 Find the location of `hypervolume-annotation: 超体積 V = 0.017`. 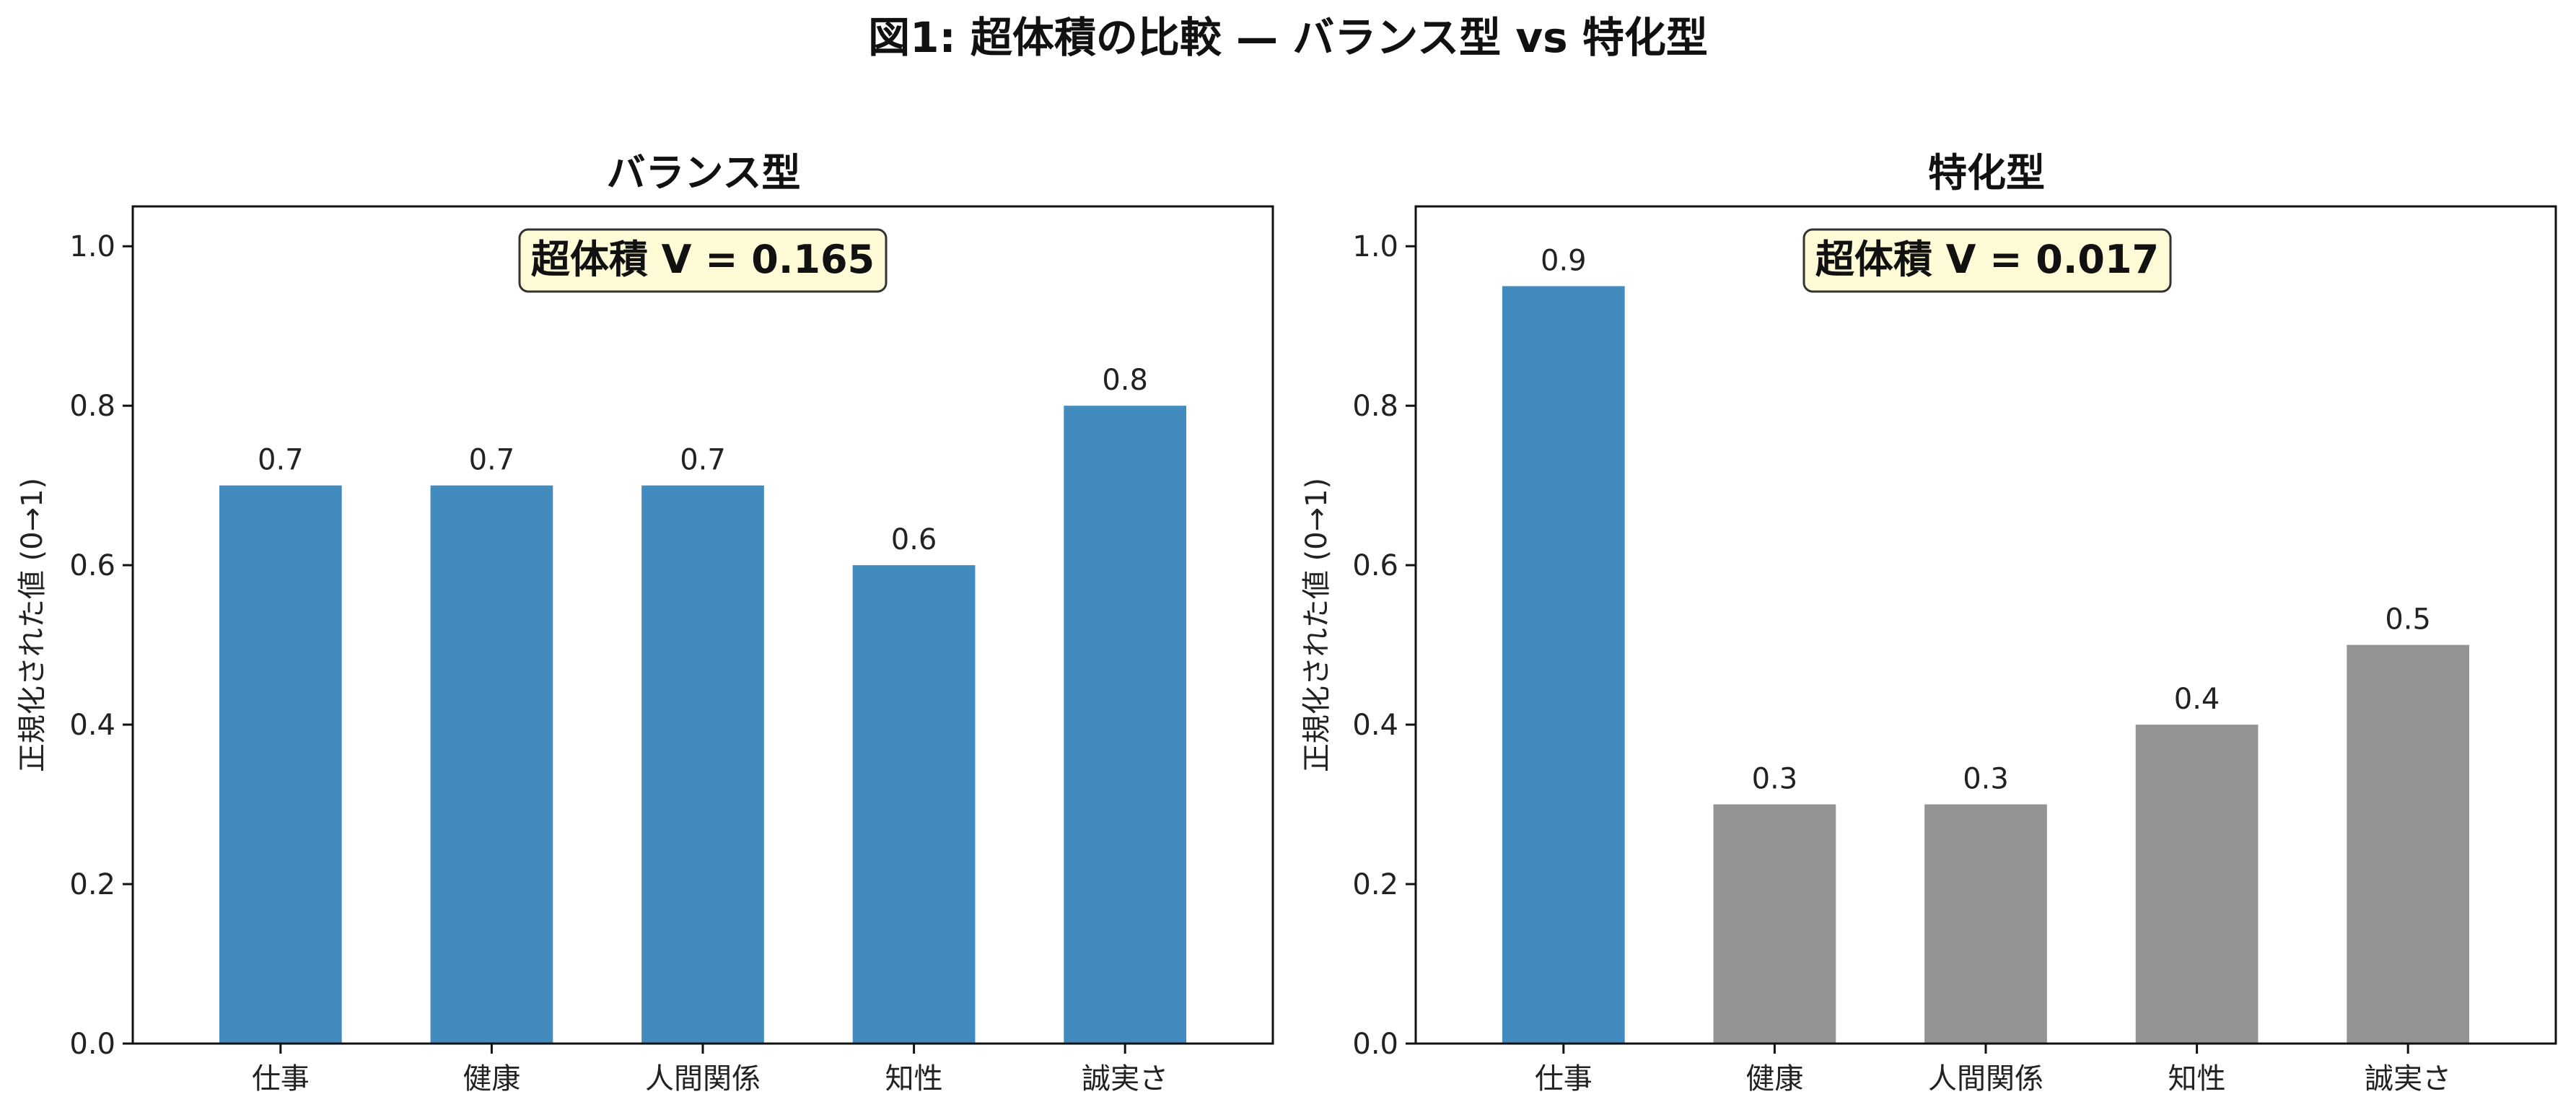

hypervolume-annotation: 超体積 V = 0.017 is located at coordinates (1987, 260).